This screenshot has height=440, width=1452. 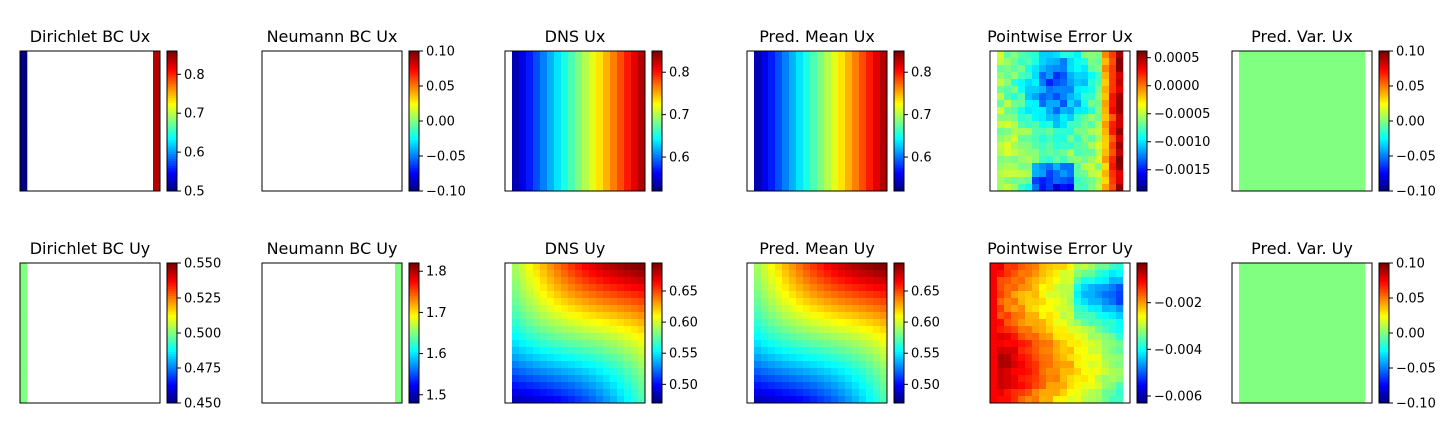 I want to click on plot-frame, so click(x=90, y=121).